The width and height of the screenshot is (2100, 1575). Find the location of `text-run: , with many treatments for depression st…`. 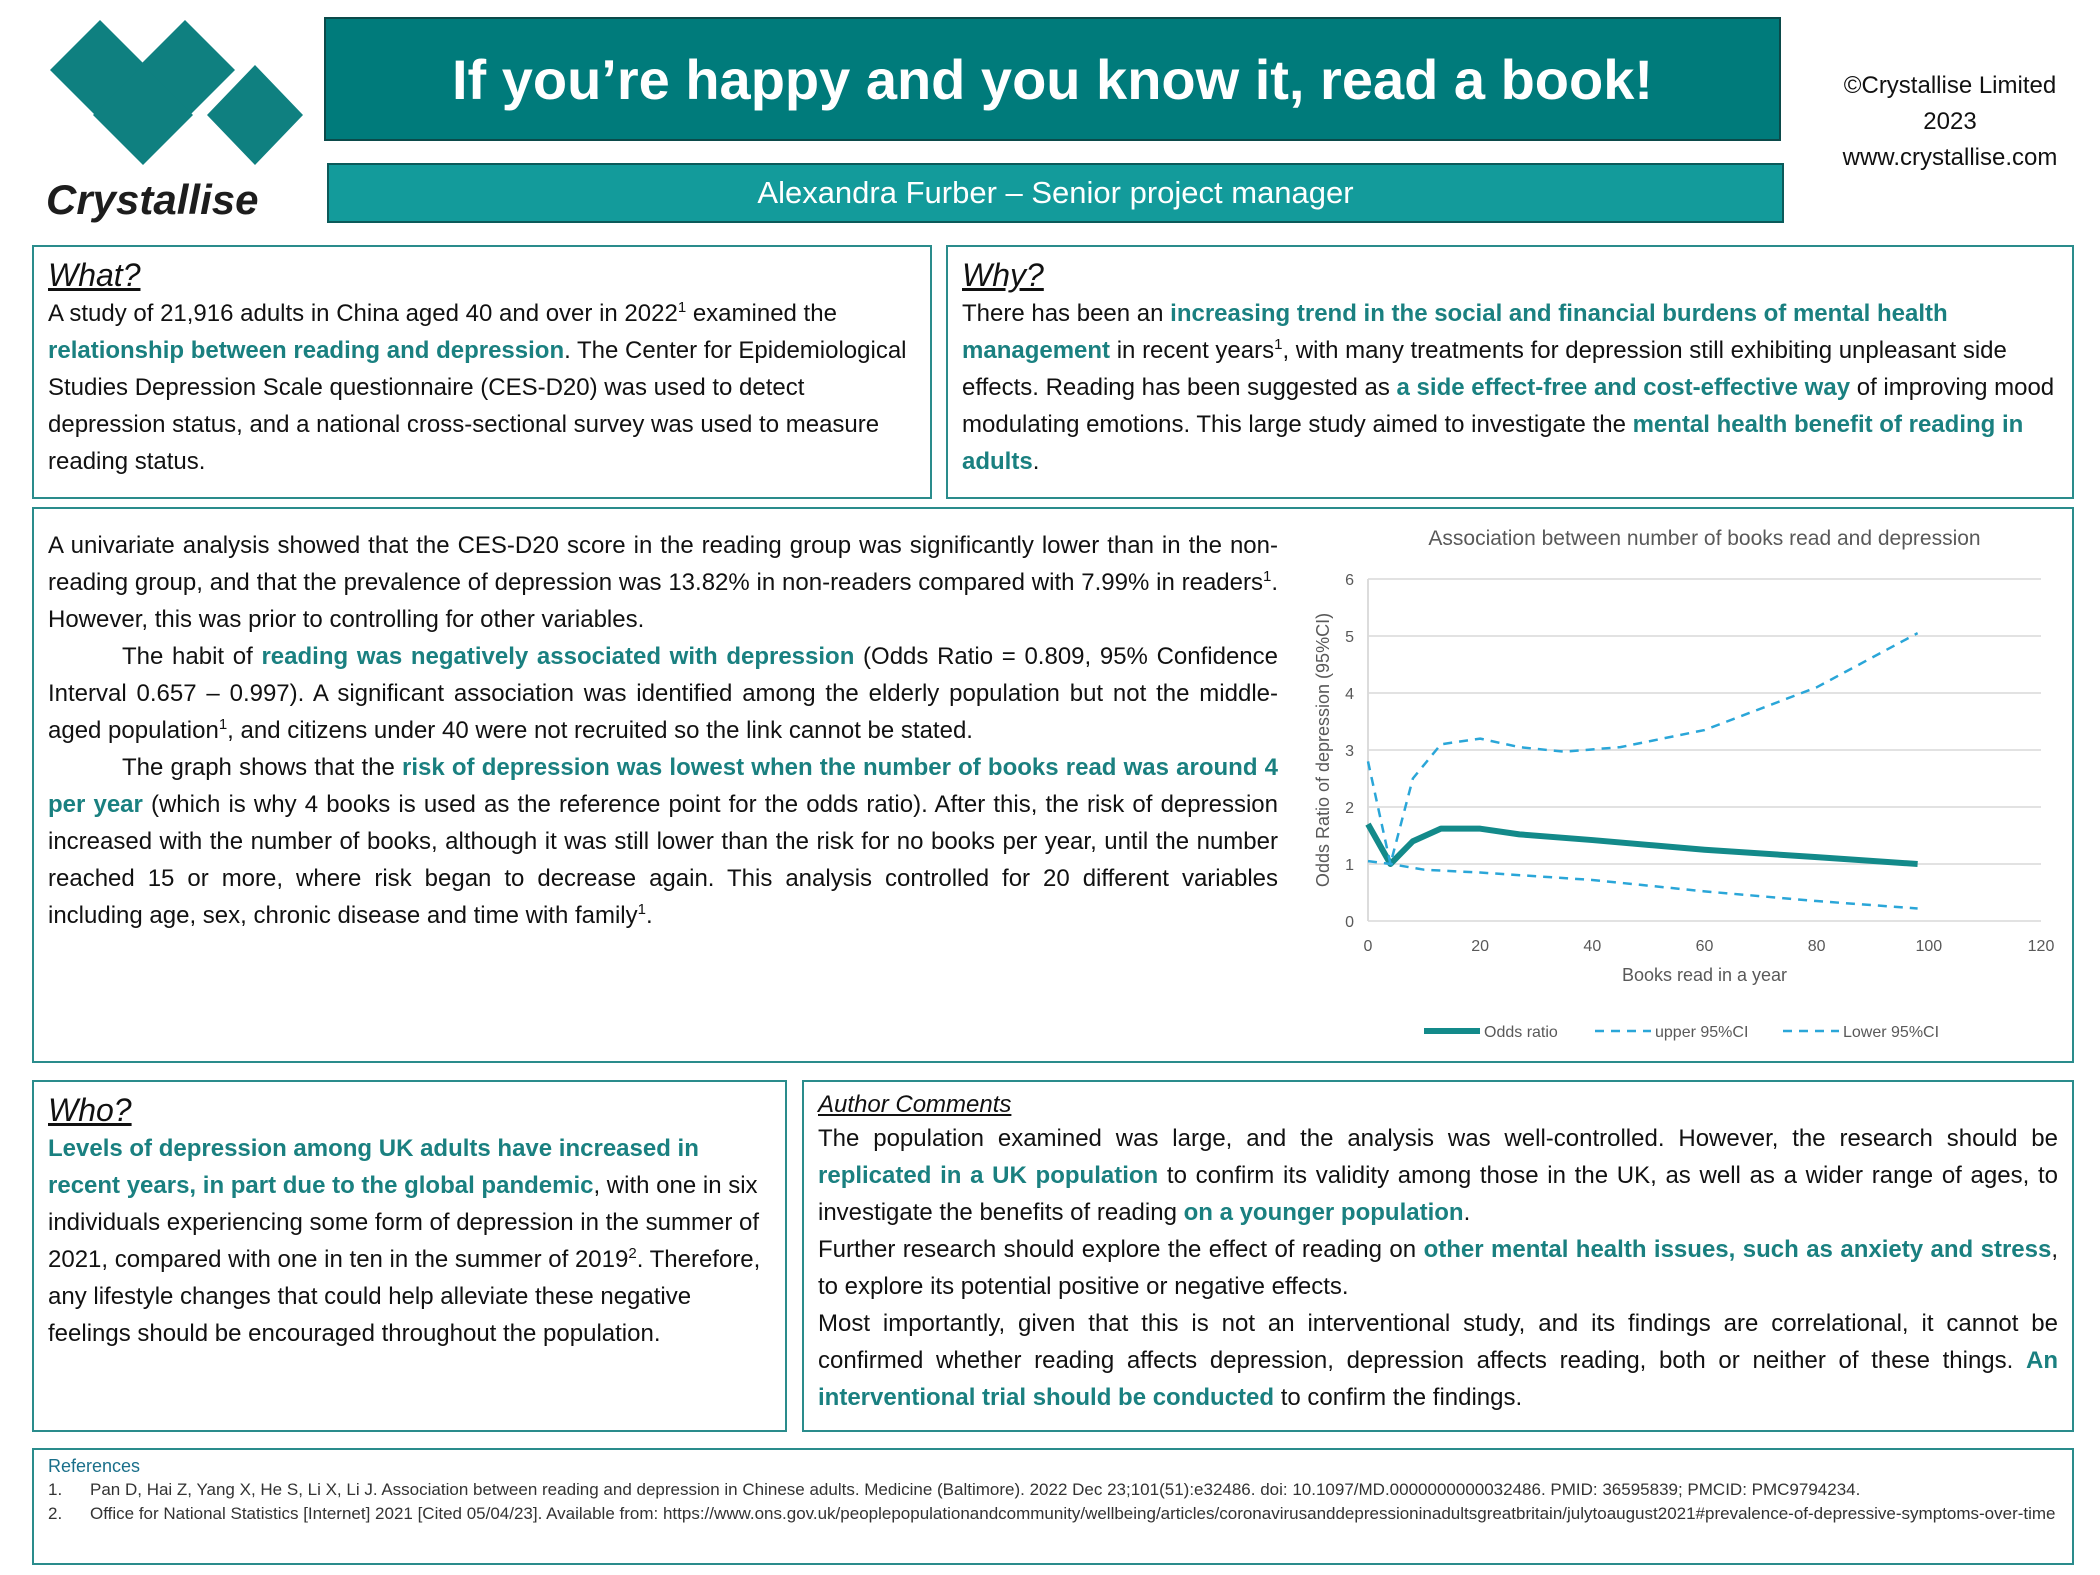

text-run: , with many treatments for depression st… is located at coordinates (1484, 369).